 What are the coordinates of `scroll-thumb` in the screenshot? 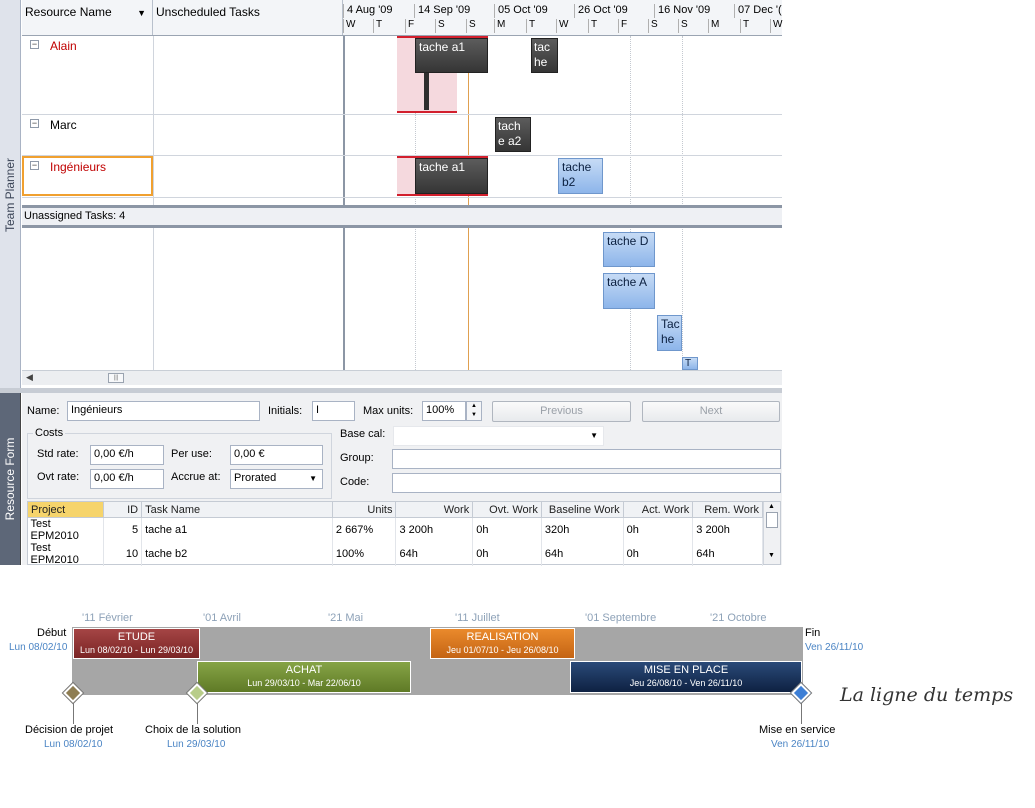 It's located at (772, 520).